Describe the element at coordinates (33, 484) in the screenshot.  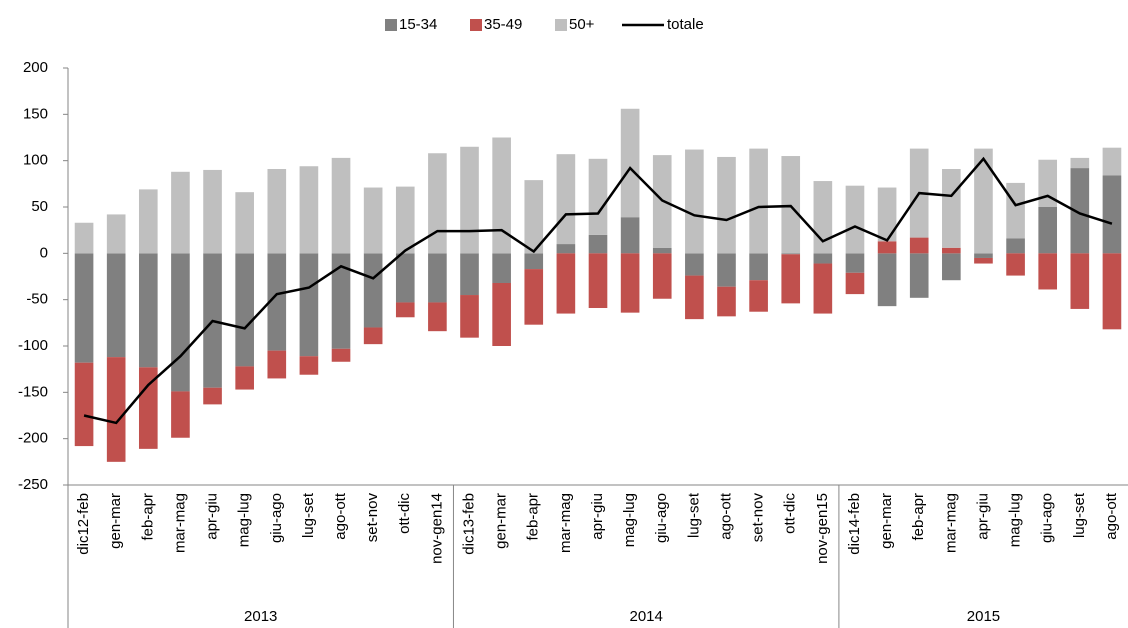
I see `y-tick-label: -250` at that location.